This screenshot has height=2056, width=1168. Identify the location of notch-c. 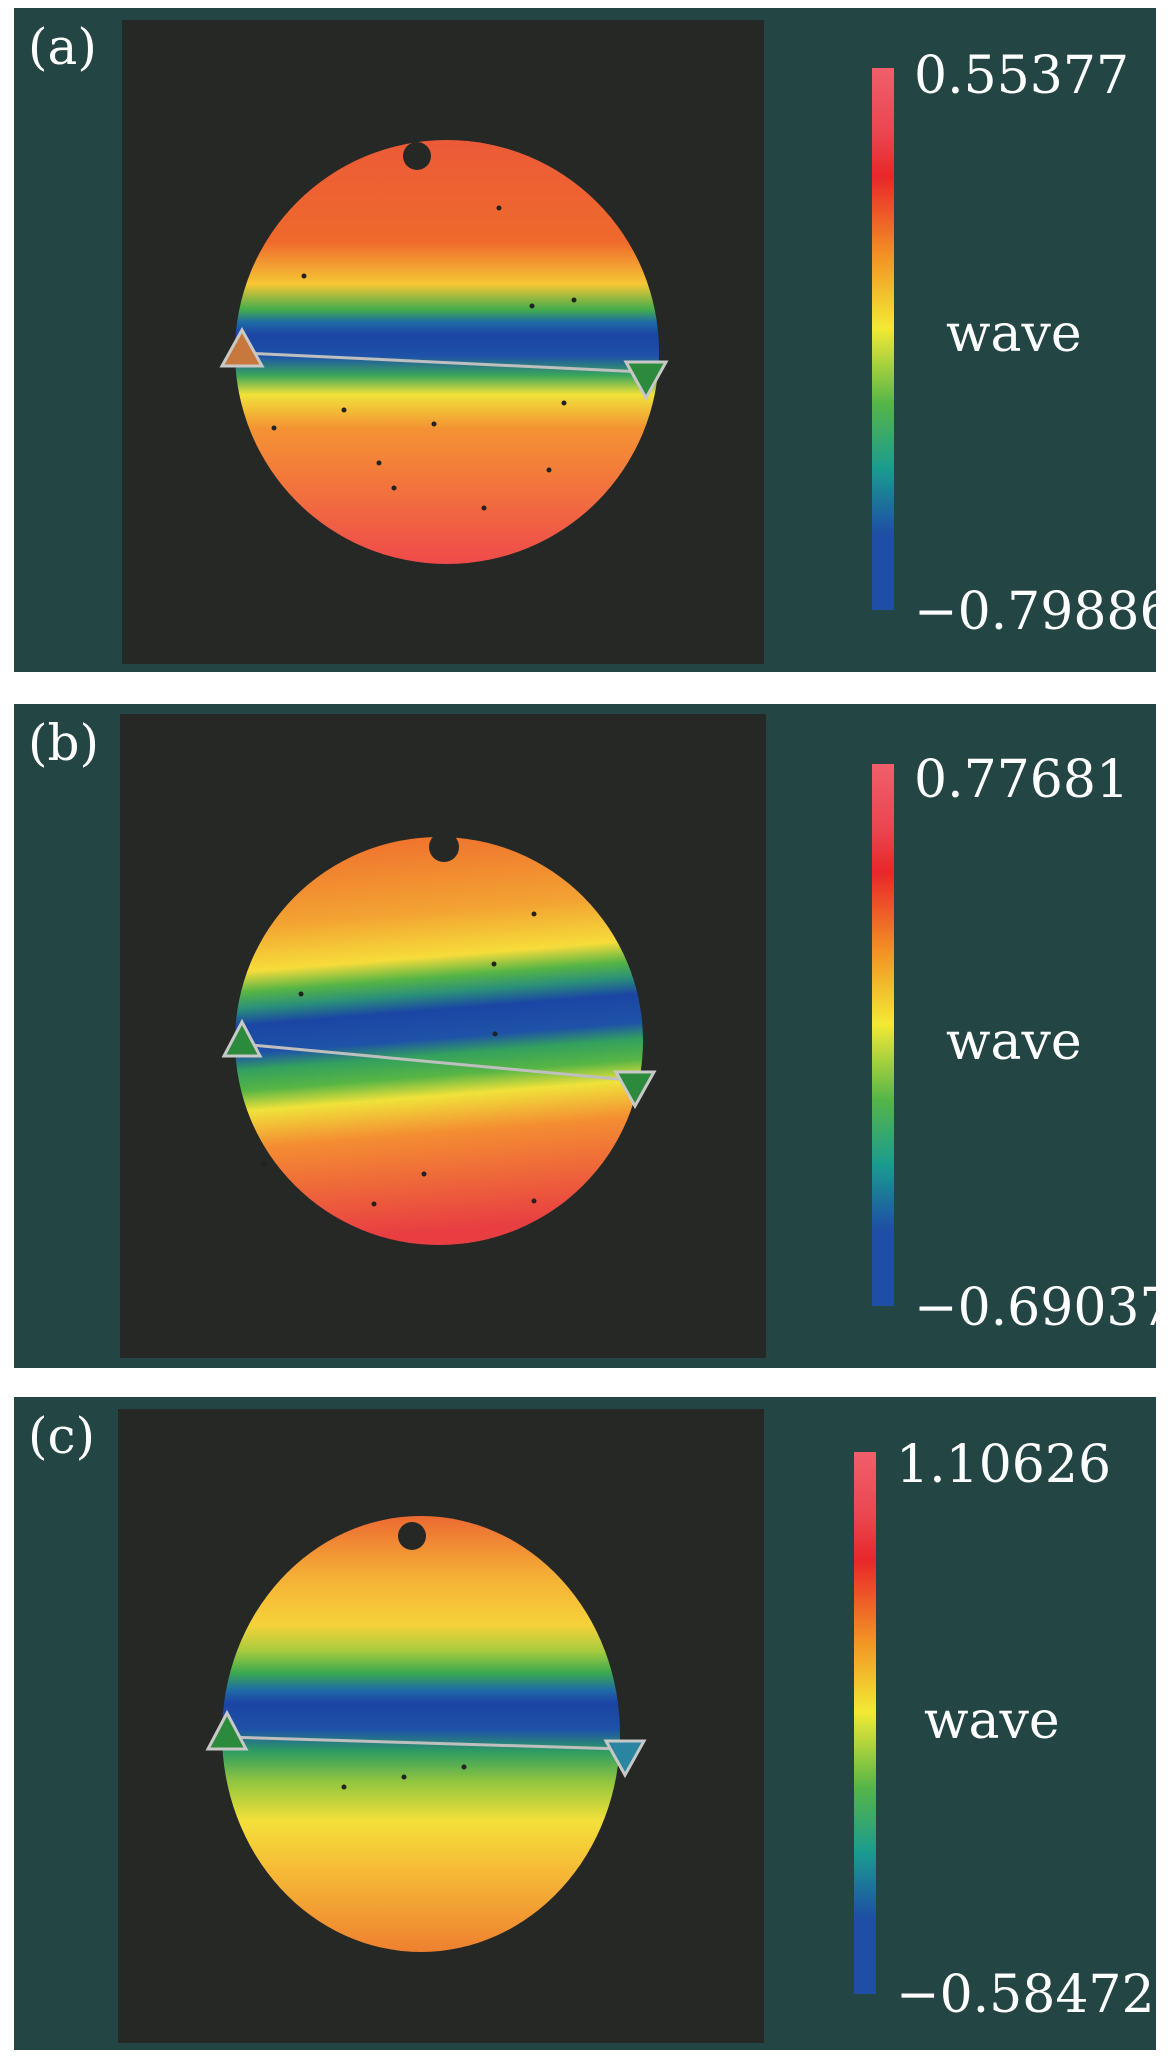
(412, 1536).